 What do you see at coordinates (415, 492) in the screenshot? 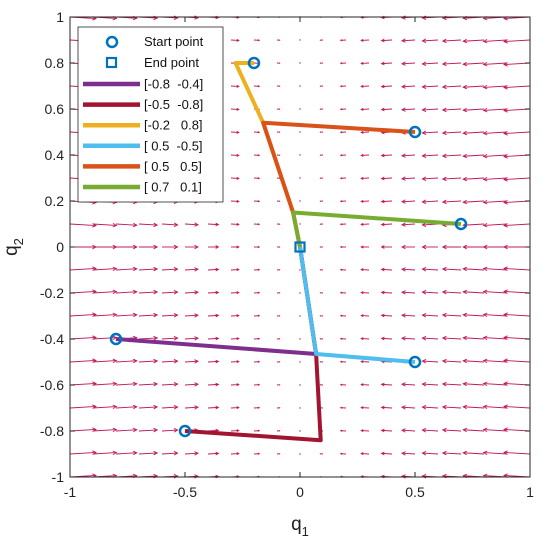
I see `x-tick-label: 0.5` at bounding box center [415, 492].